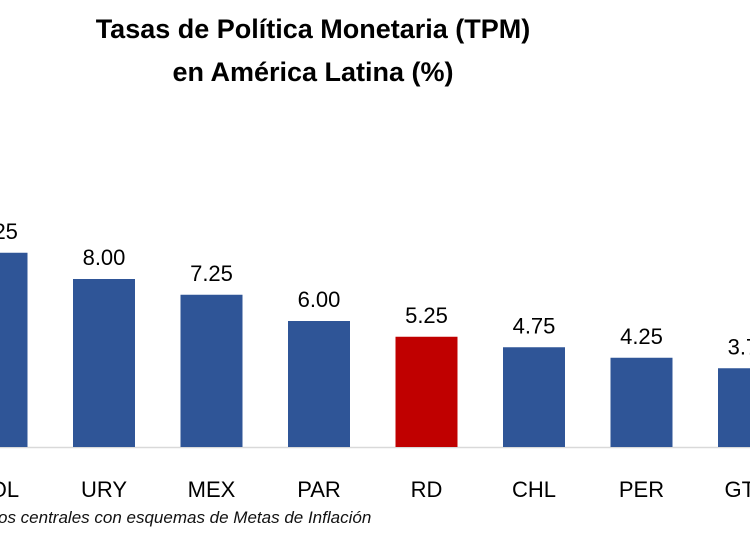  Describe the element at coordinates (211, 273) in the screenshot. I see `value-label-mex: 7.25` at that location.